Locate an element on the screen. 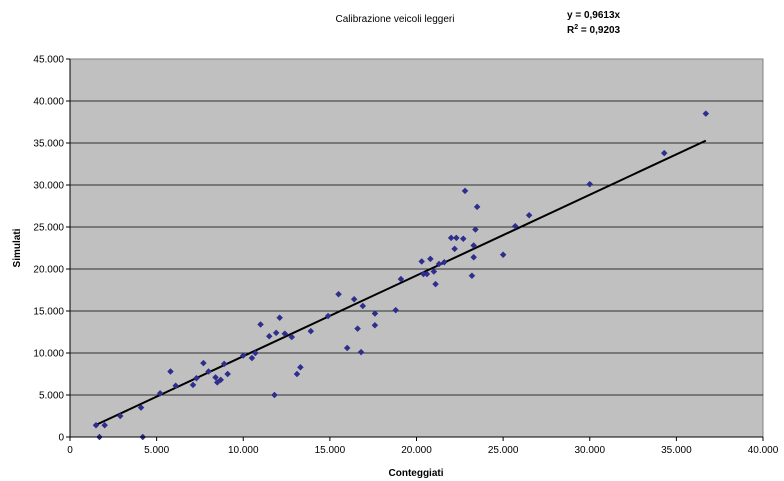 Image resolution: width=784 pixels, height=481 pixels. r-squared-value: = 0,9203 is located at coordinates (599, 30).